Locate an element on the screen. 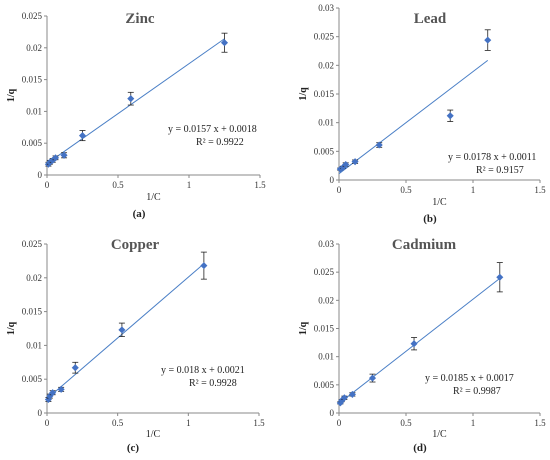 The height and width of the screenshot is (460, 550). chart-title: Lead is located at coordinates (430, 19).